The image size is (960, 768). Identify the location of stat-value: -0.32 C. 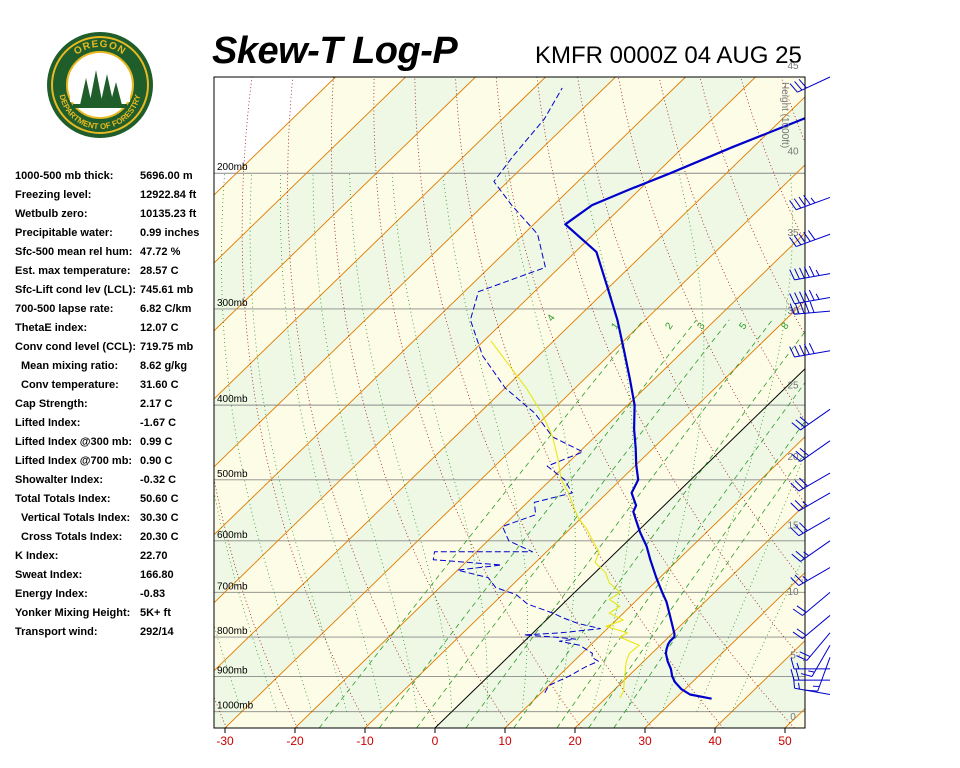
(158, 480).